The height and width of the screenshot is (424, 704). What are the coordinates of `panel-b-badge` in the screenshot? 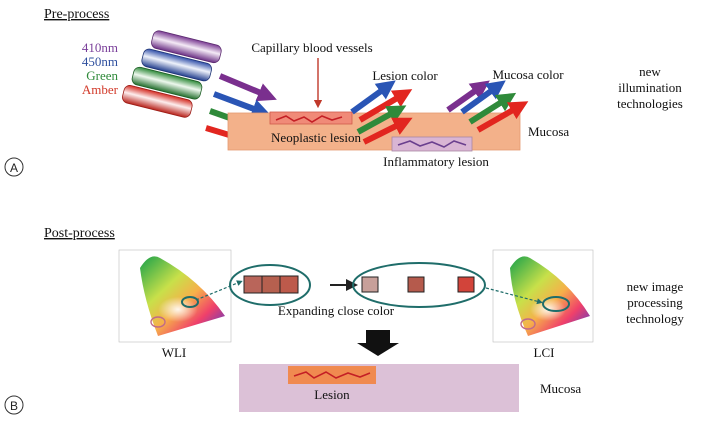 It's located at (14, 405).